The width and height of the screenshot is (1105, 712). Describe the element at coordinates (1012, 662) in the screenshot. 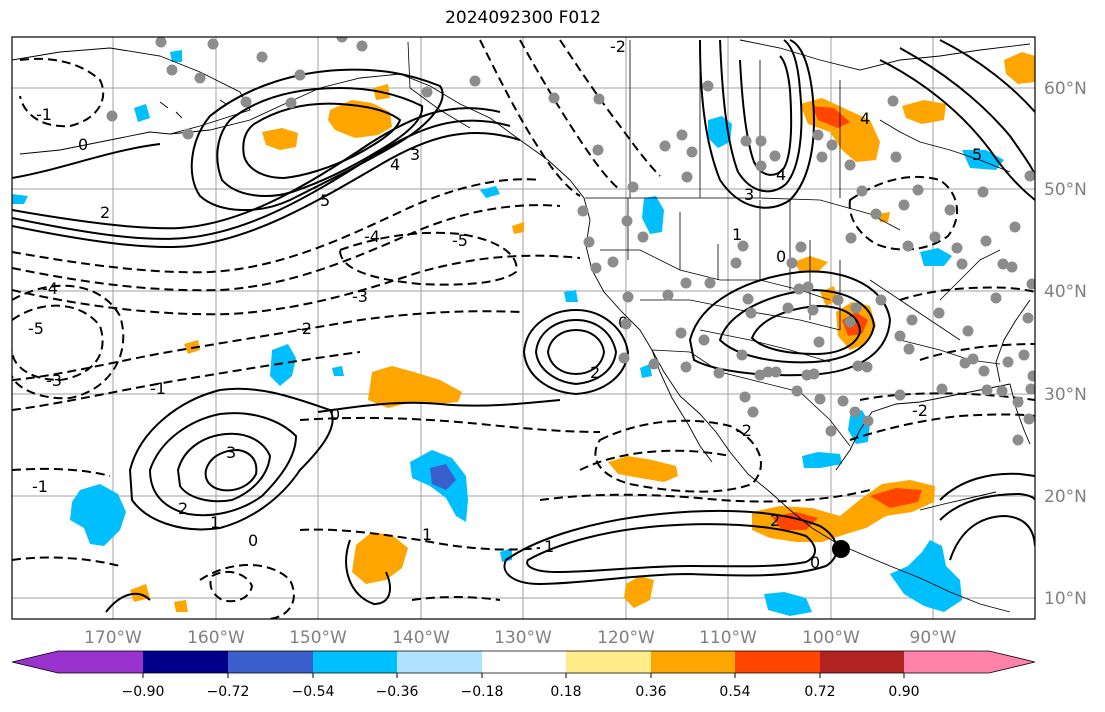

I see `colorbar-extend-high` at that location.